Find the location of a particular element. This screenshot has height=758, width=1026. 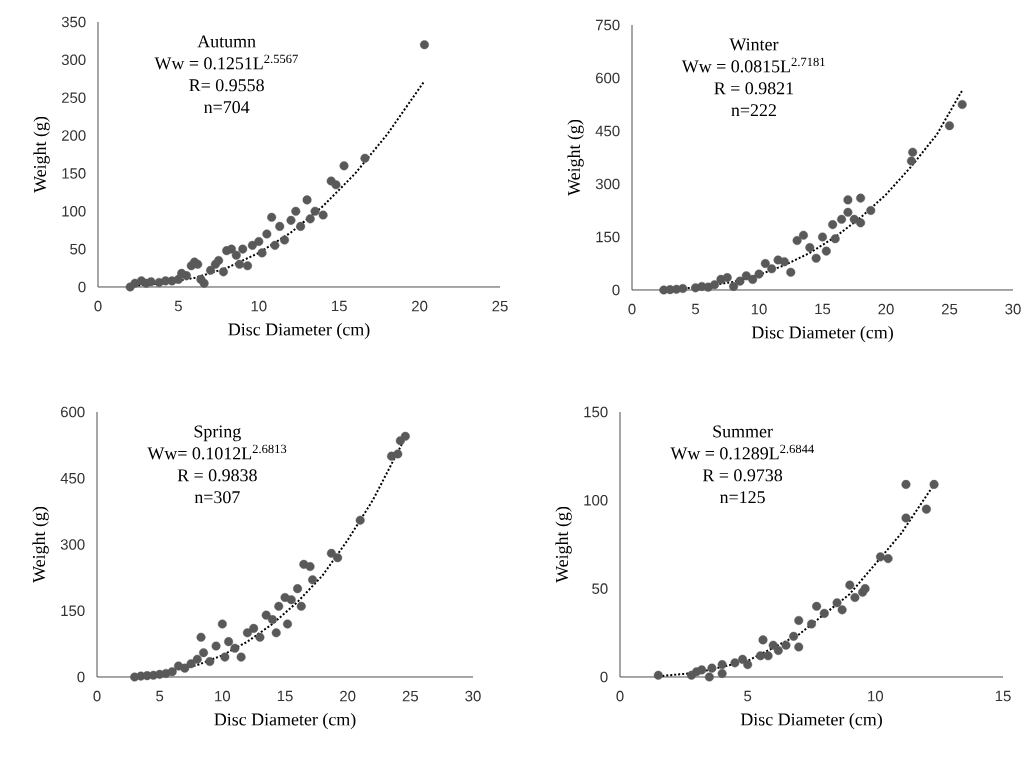

text: Winter is located at coordinates (754, 44).